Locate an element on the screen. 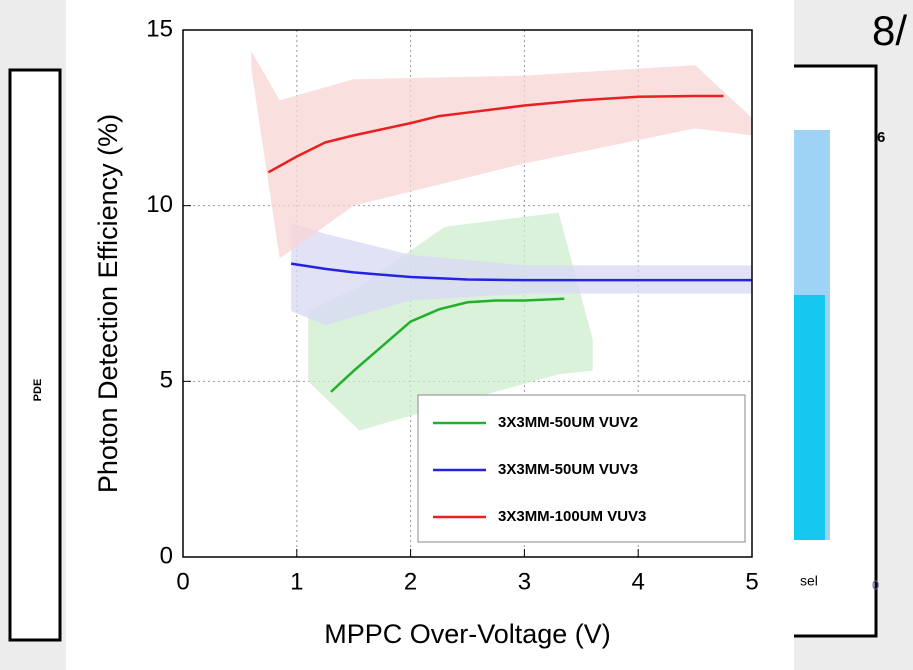 This screenshot has height=670, width=913. left-panel is located at coordinates (35, 355).